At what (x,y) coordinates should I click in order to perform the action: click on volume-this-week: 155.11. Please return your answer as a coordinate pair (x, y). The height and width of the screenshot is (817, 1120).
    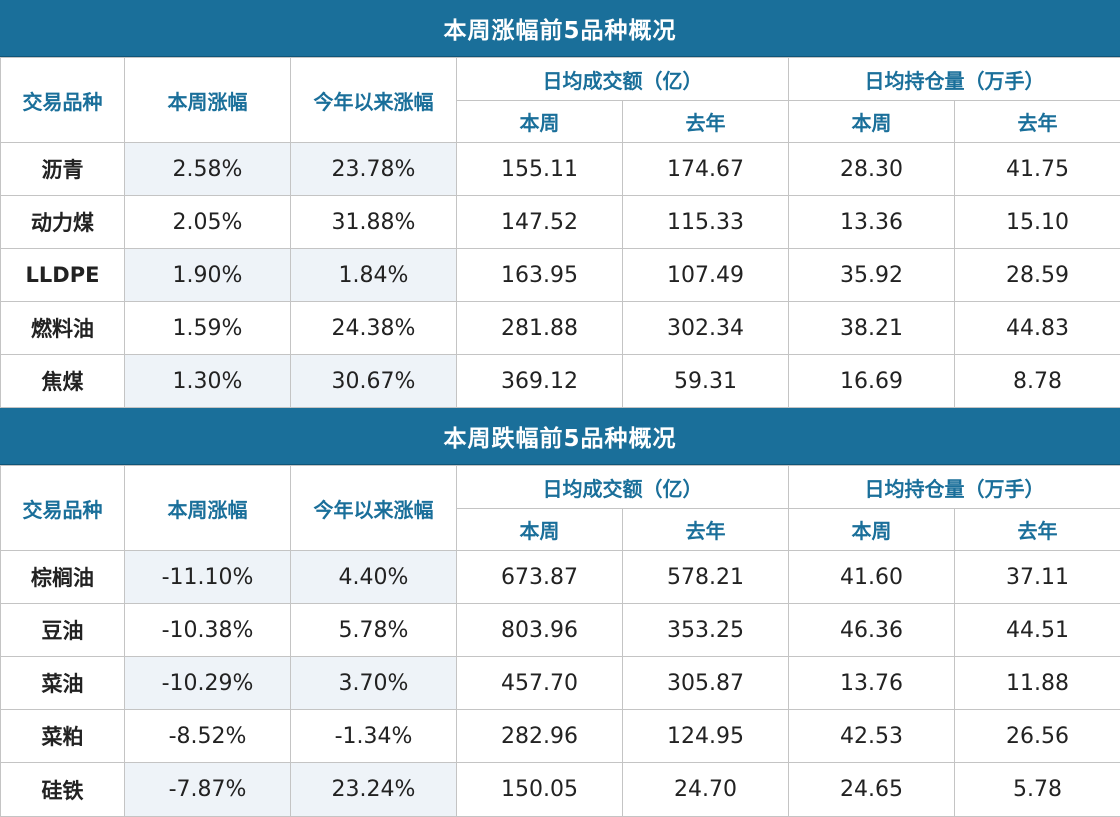
    Looking at the image, I should click on (540, 169).